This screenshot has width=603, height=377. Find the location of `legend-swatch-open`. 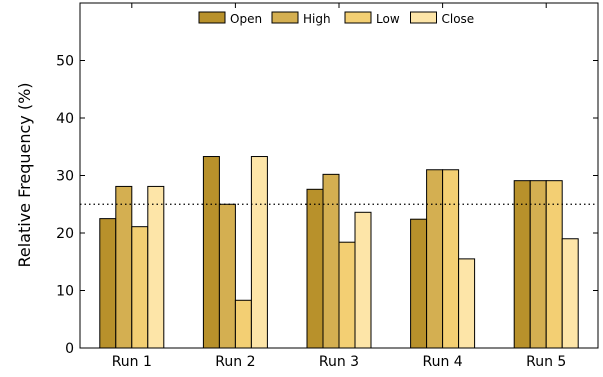

legend-swatch-open is located at coordinates (212, 17).